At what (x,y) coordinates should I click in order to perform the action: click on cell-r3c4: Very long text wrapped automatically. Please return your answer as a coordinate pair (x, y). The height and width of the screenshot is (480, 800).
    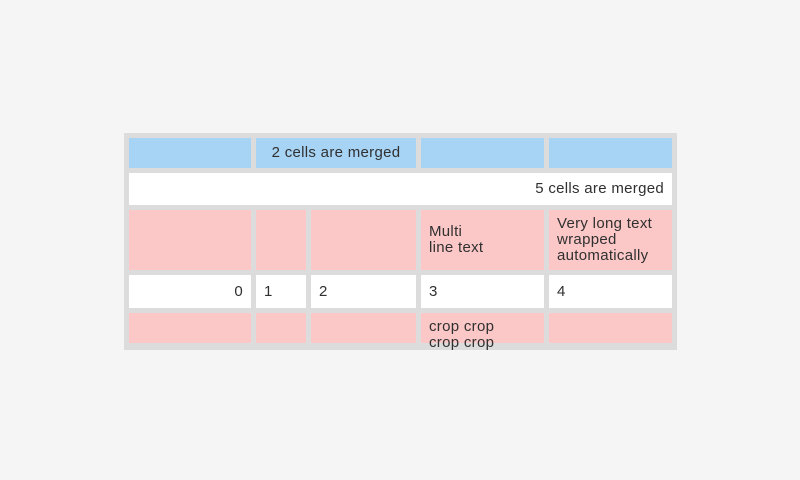
    Looking at the image, I should click on (610, 240).